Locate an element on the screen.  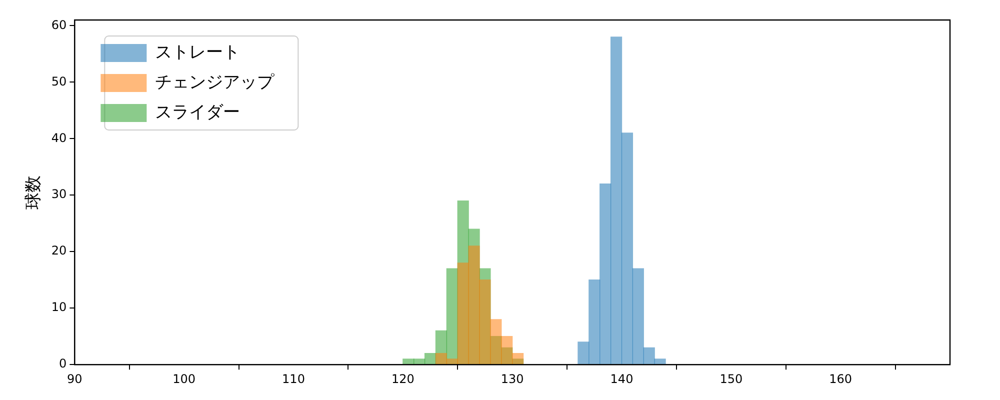
x-tick-label: 100 is located at coordinates (184, 379).